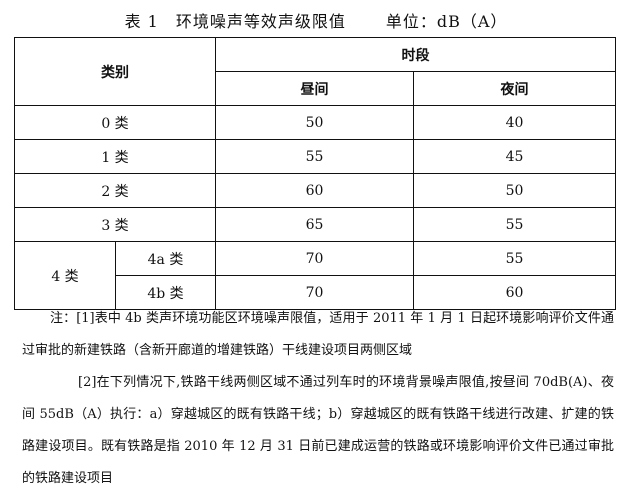 The image size is (632, 495). I want to click on row-day: 50, so click(314, 122).